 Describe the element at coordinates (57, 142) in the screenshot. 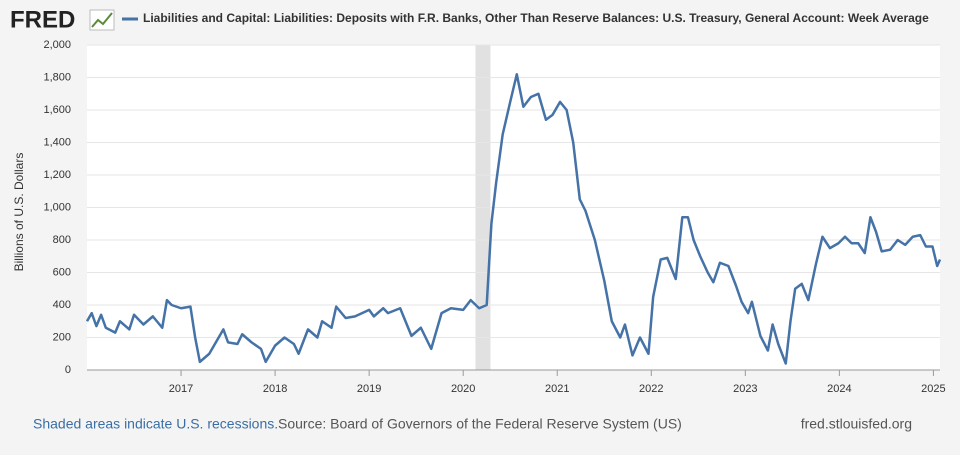

I see `y-tick-label: 1,400` at that location.